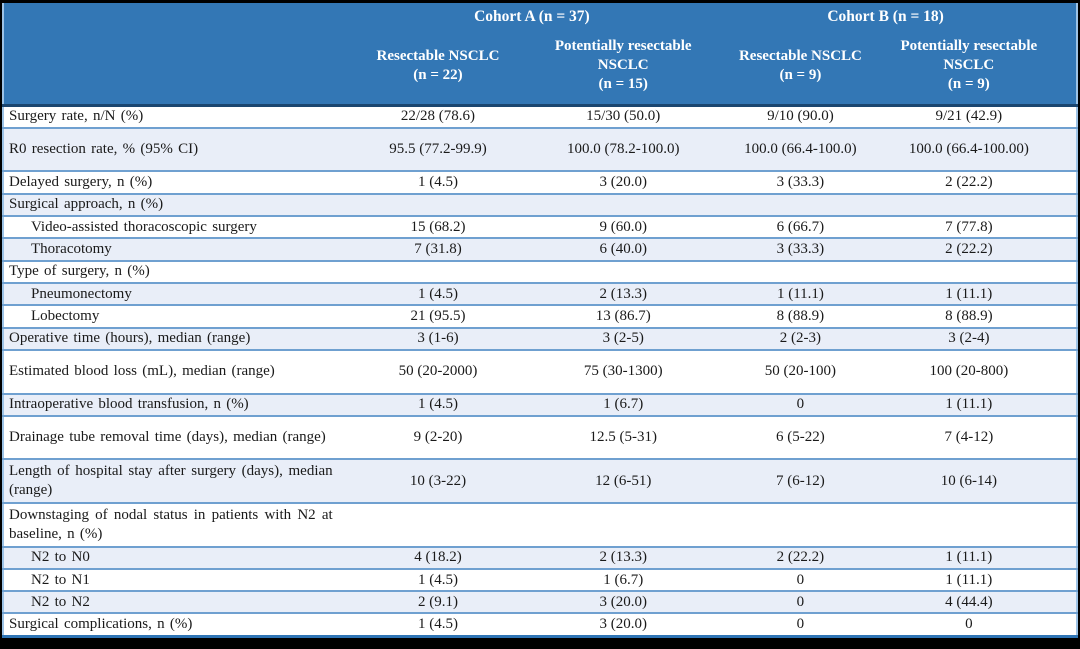  I want to click on table-row: N2 to N2 2 (9.1) 3 (20.0) 0 4 (44.4), so click(540, 602).